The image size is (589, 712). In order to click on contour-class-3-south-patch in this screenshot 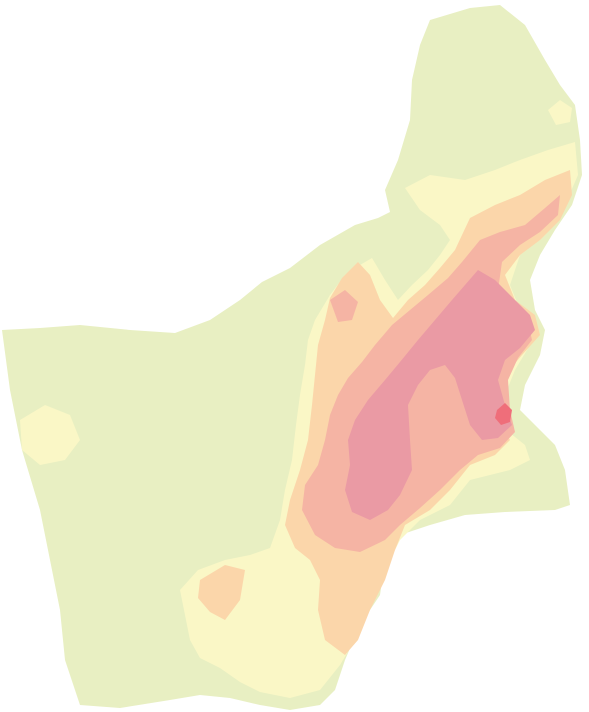, I will do `click(221, 592)`.